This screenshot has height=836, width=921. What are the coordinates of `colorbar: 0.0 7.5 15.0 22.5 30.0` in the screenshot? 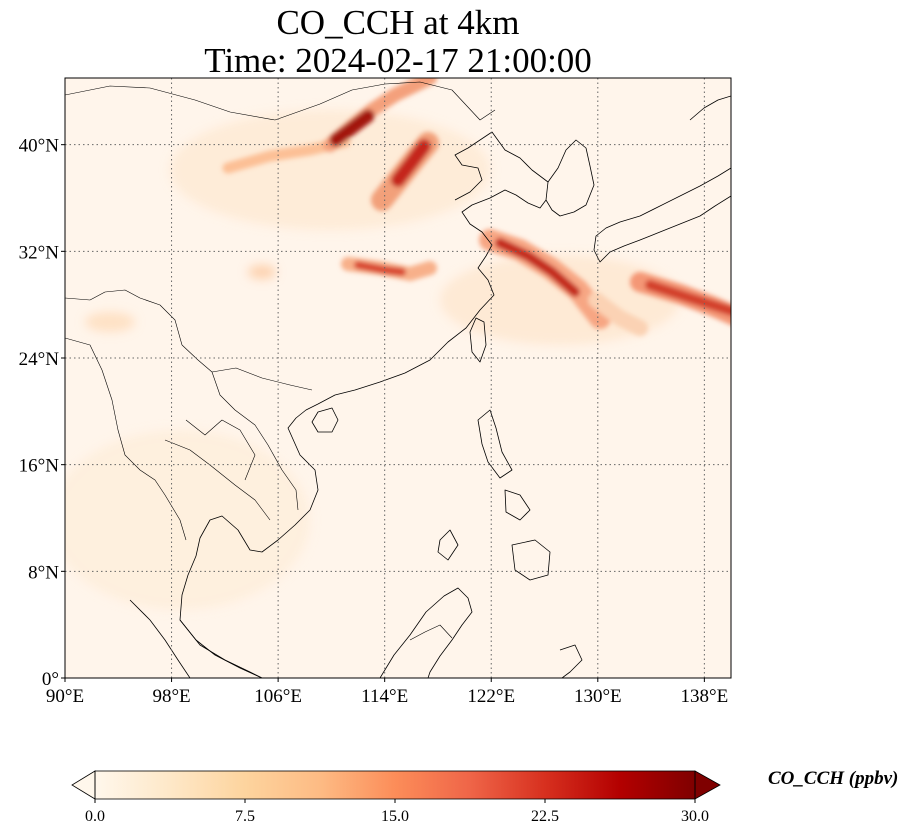 It's located at (396, 797).